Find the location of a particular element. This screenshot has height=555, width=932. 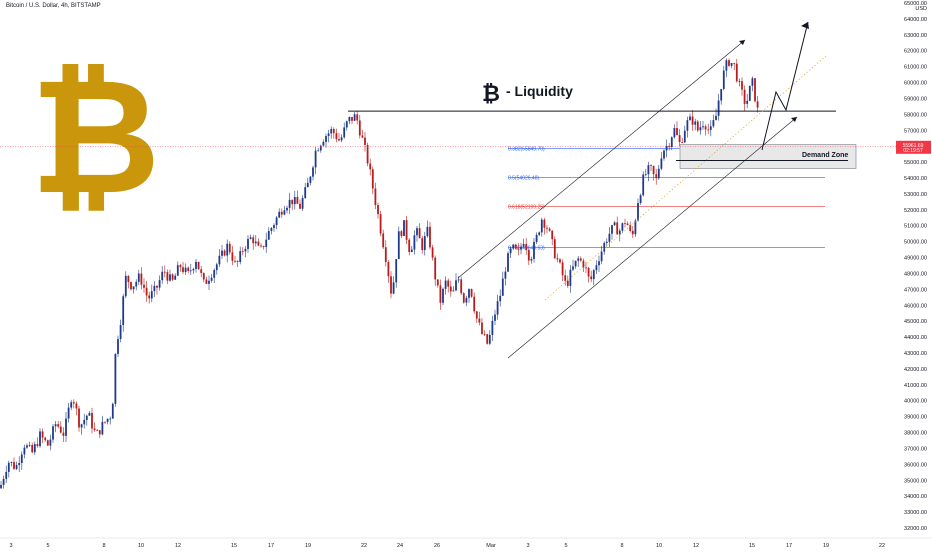

time-tick-label: 15 is located at coordinates (752, 546).